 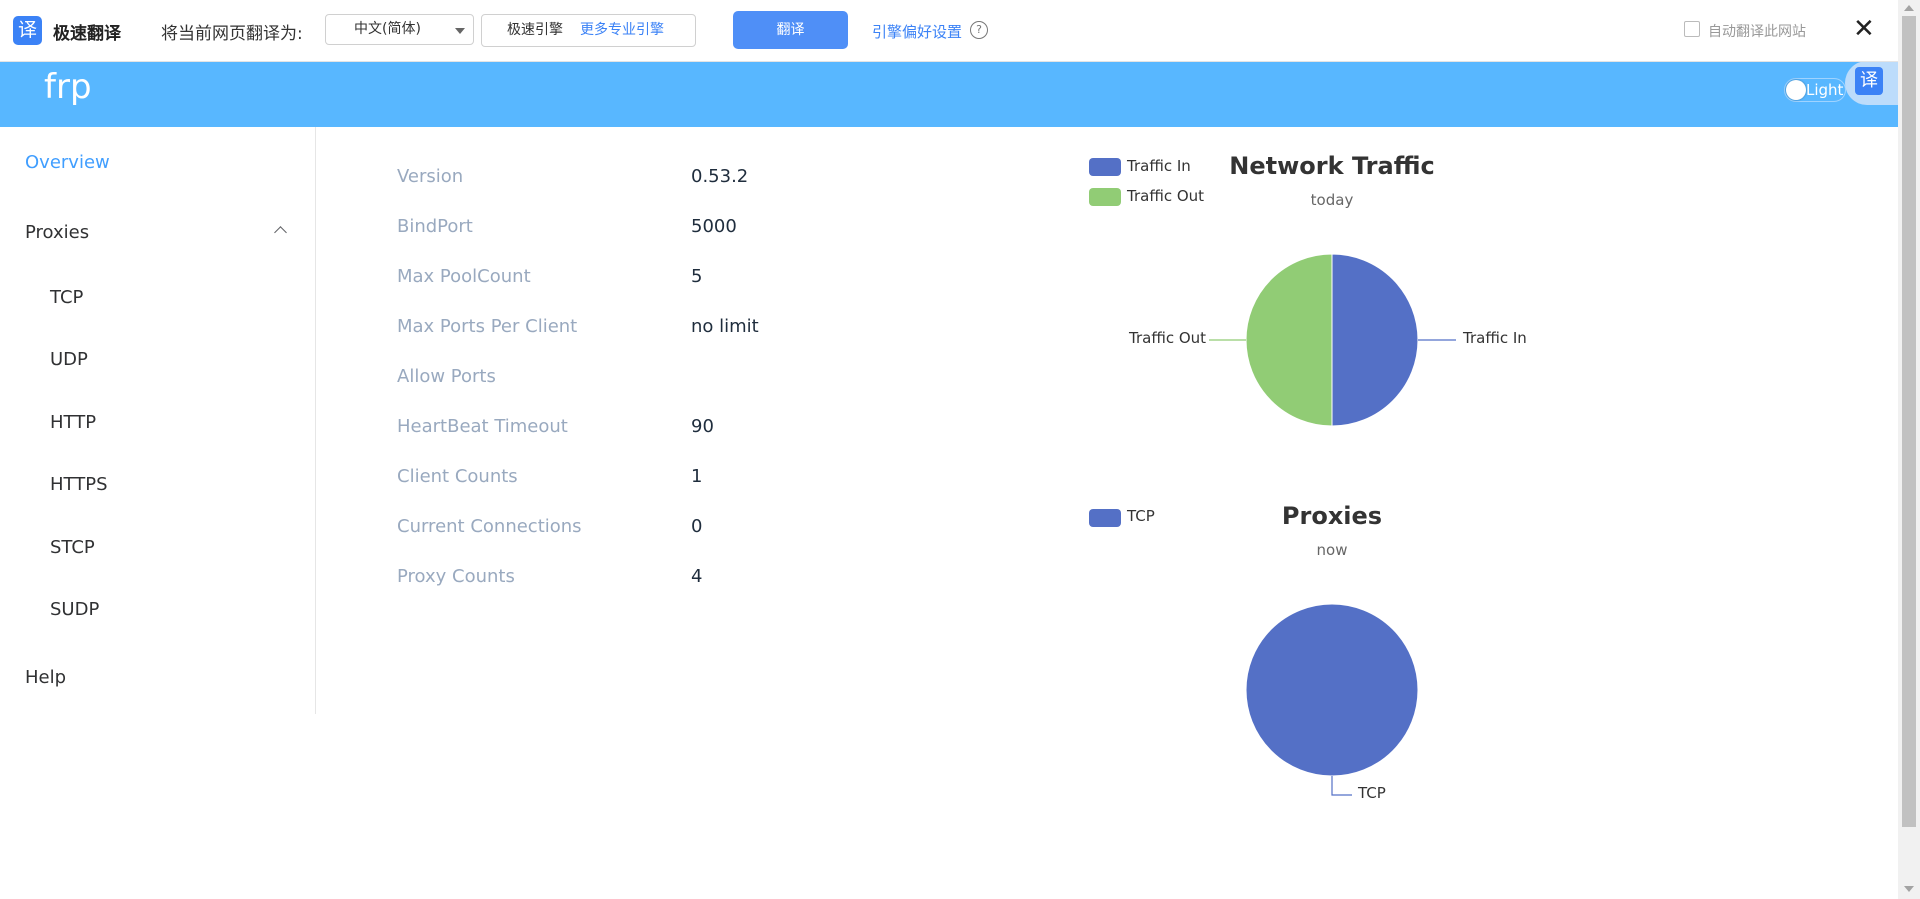 I want to click on info-value-bindport: 5000, so click(x=714, y=226).